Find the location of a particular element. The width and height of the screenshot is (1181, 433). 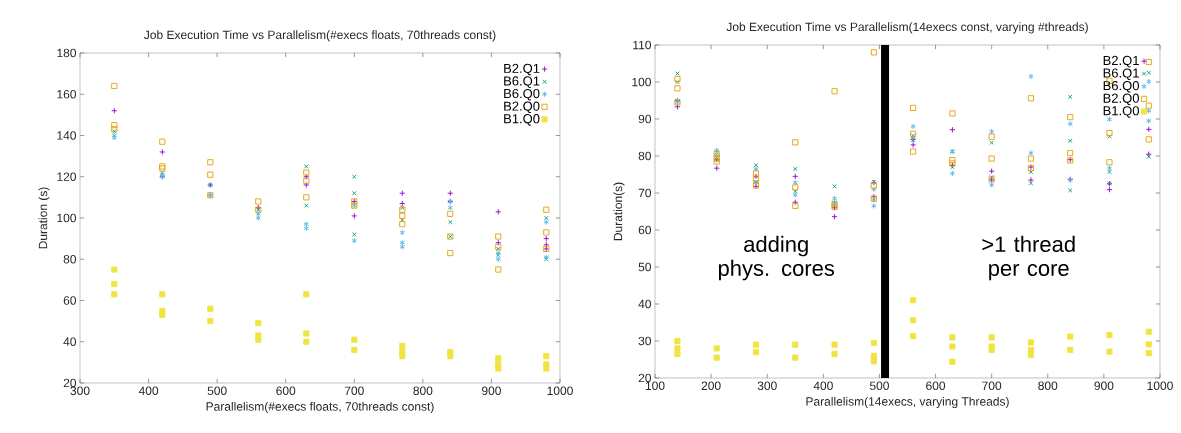

x-tick-label: 100 is located at coordinates (655, 386).